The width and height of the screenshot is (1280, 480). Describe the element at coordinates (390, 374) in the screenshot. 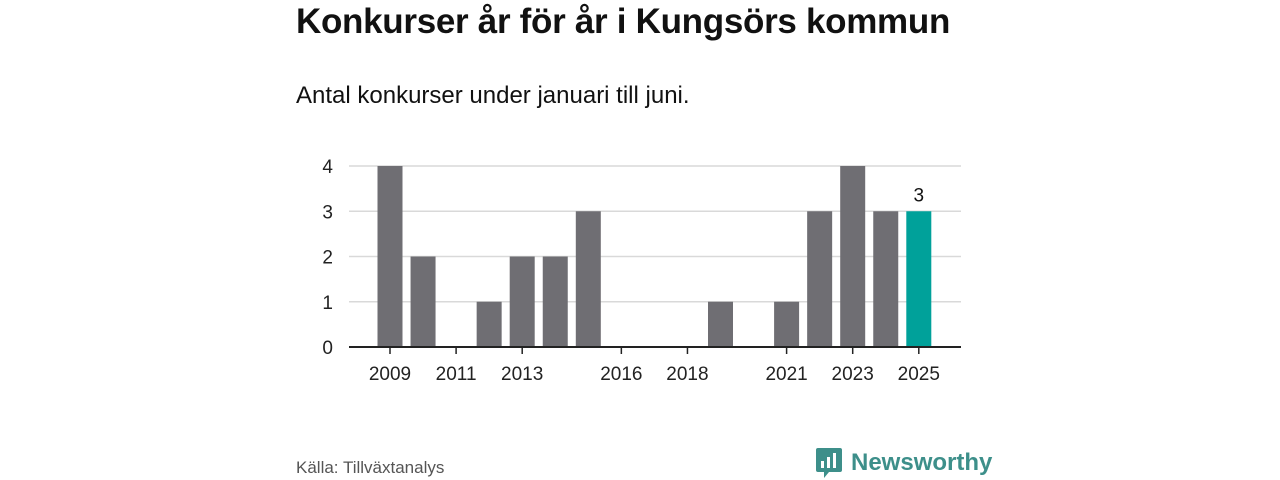

I see `x-tick-label: 2009` at that location.